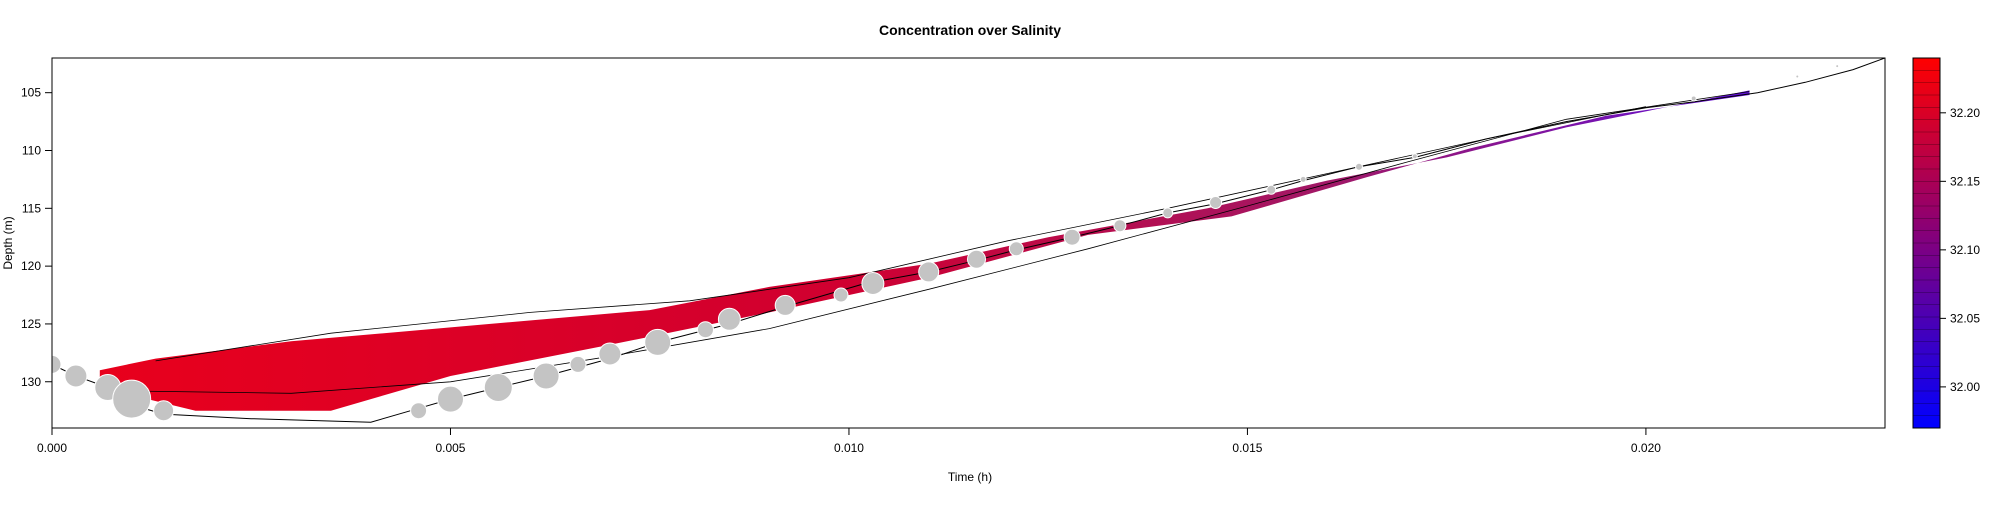 The height and width of the screenshot is (505, 2000). What do you see at coordinates (52, 448) in the screenshot?
I see `x-tick-label: 0.000` at bounding box center [52, 448].